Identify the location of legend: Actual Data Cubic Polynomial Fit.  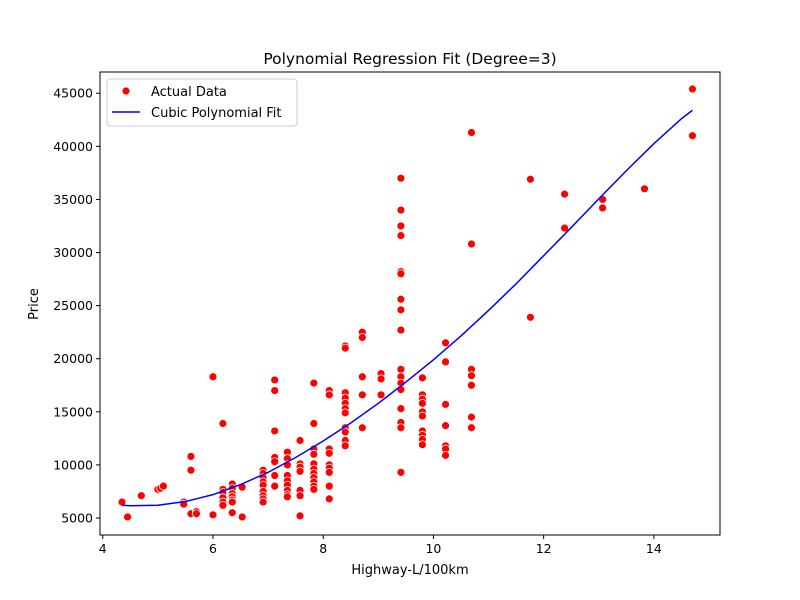
(202, 102).